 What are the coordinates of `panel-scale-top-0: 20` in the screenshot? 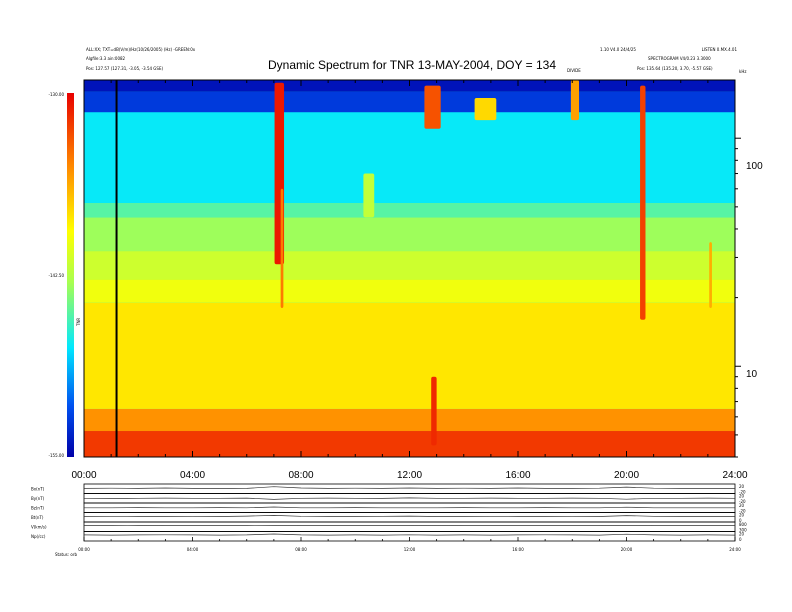 It's located at (742, 486).